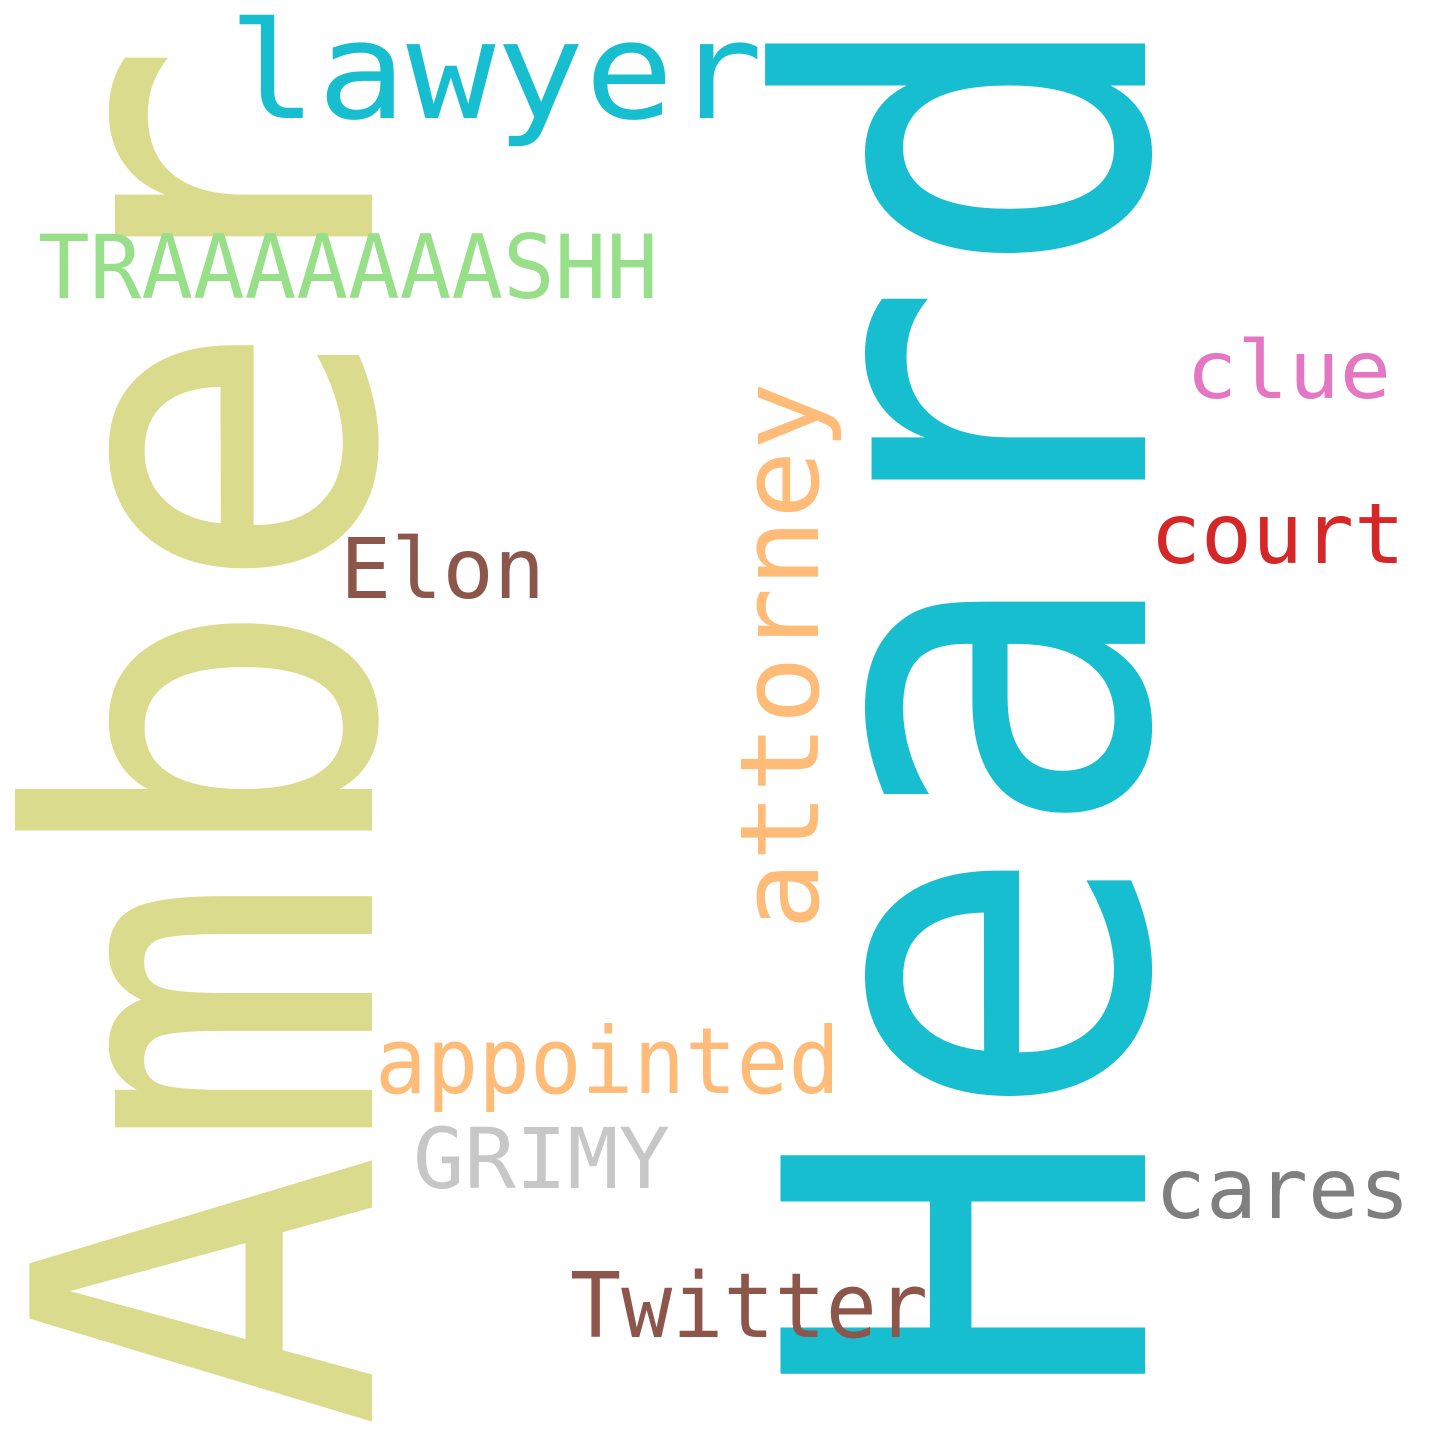  I want to click on word-twitter: Twitter, so click(749, 1306).